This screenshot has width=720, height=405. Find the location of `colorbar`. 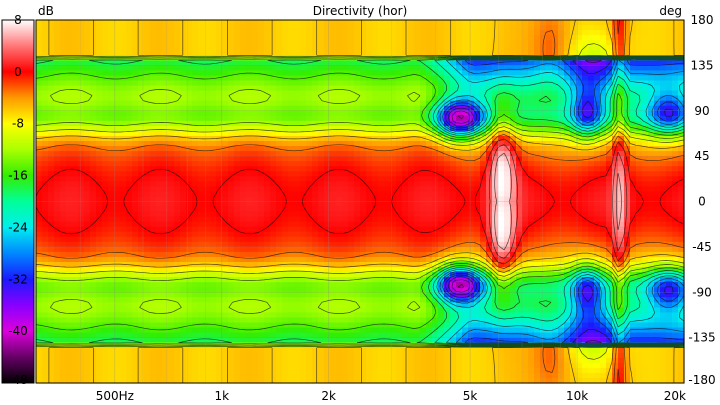

colorbar is located at coordinates (18, 201).